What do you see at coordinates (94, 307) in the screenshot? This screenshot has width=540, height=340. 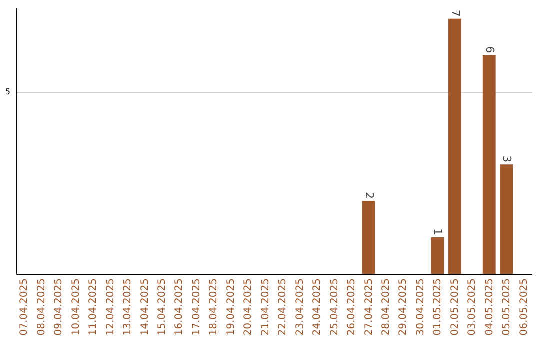 I see `x-tick-label: 11.04.2025` at bounding box center [94, 307].